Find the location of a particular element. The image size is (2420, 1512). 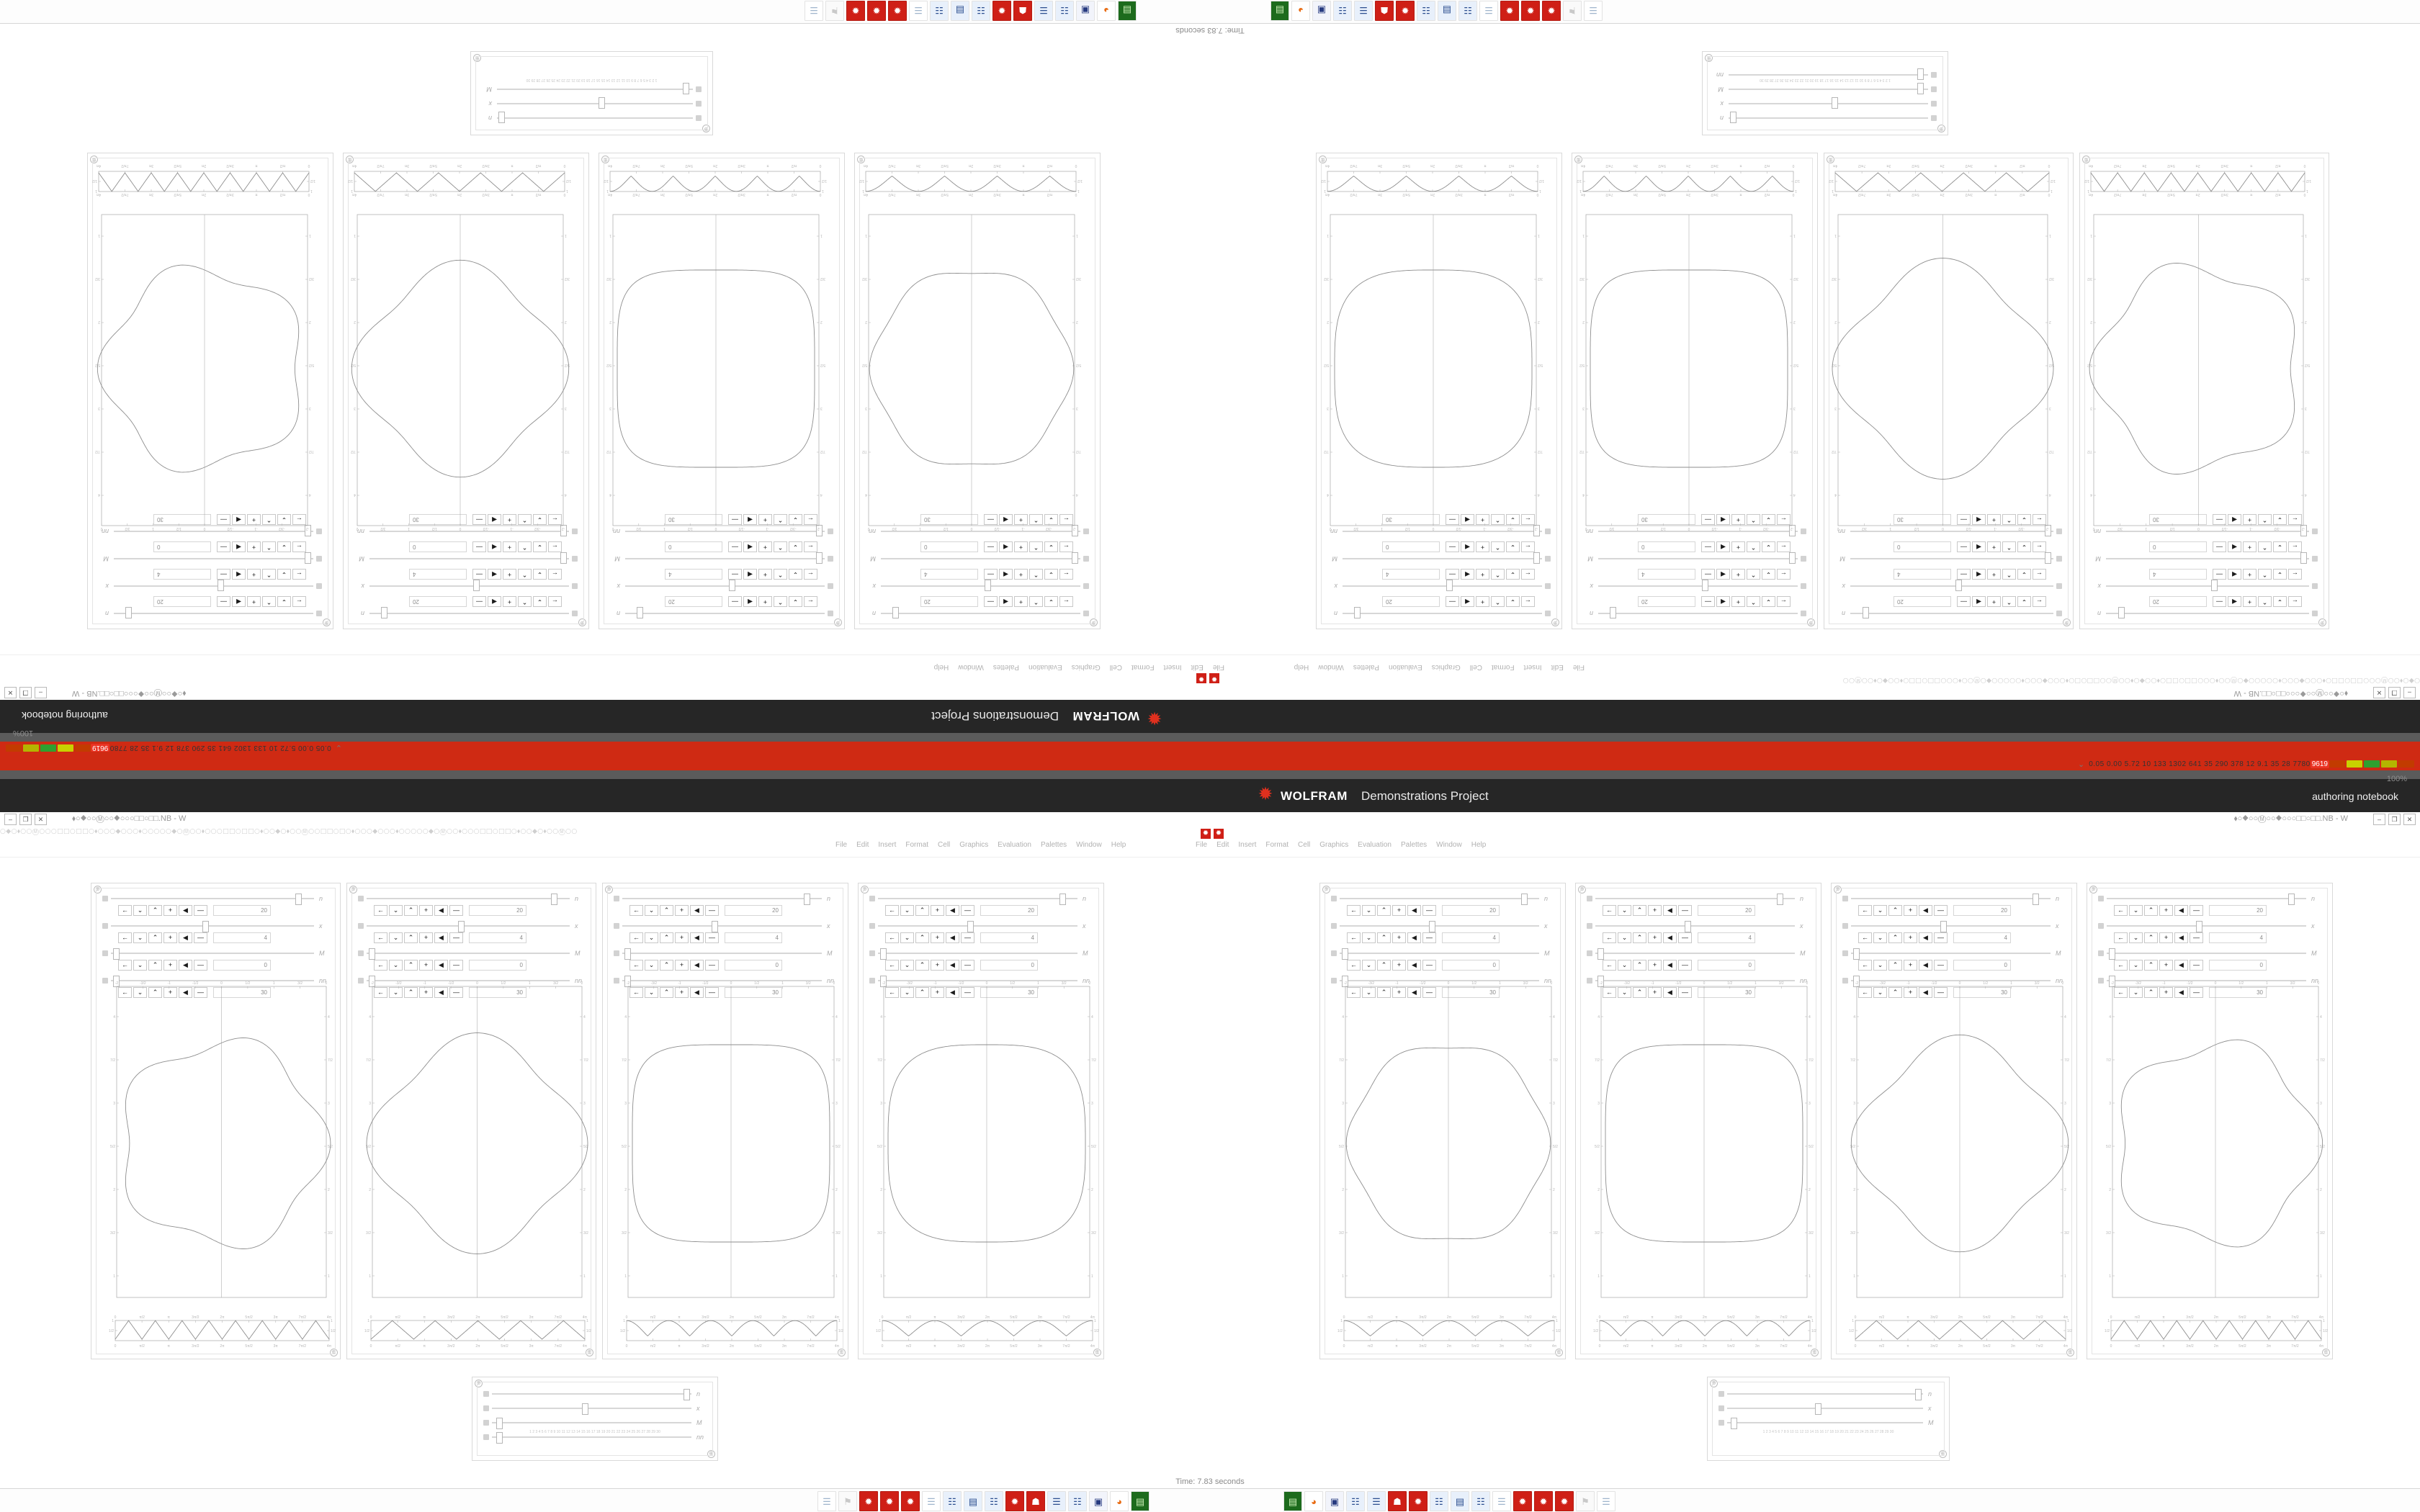

control-value-field: 20 is located at coordinates (2178, 601).